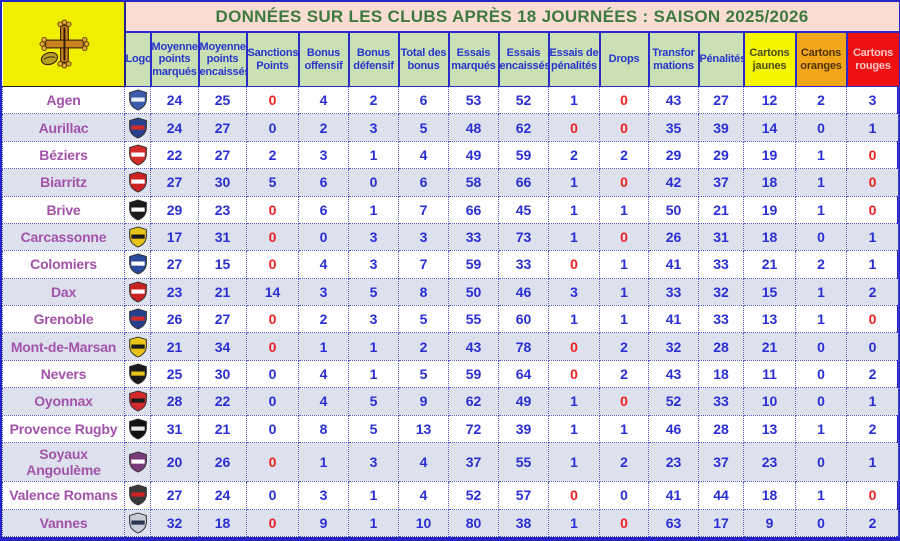  I want to click on col-header-moy_marques: Moyenne points marqués, so click(174, 59).